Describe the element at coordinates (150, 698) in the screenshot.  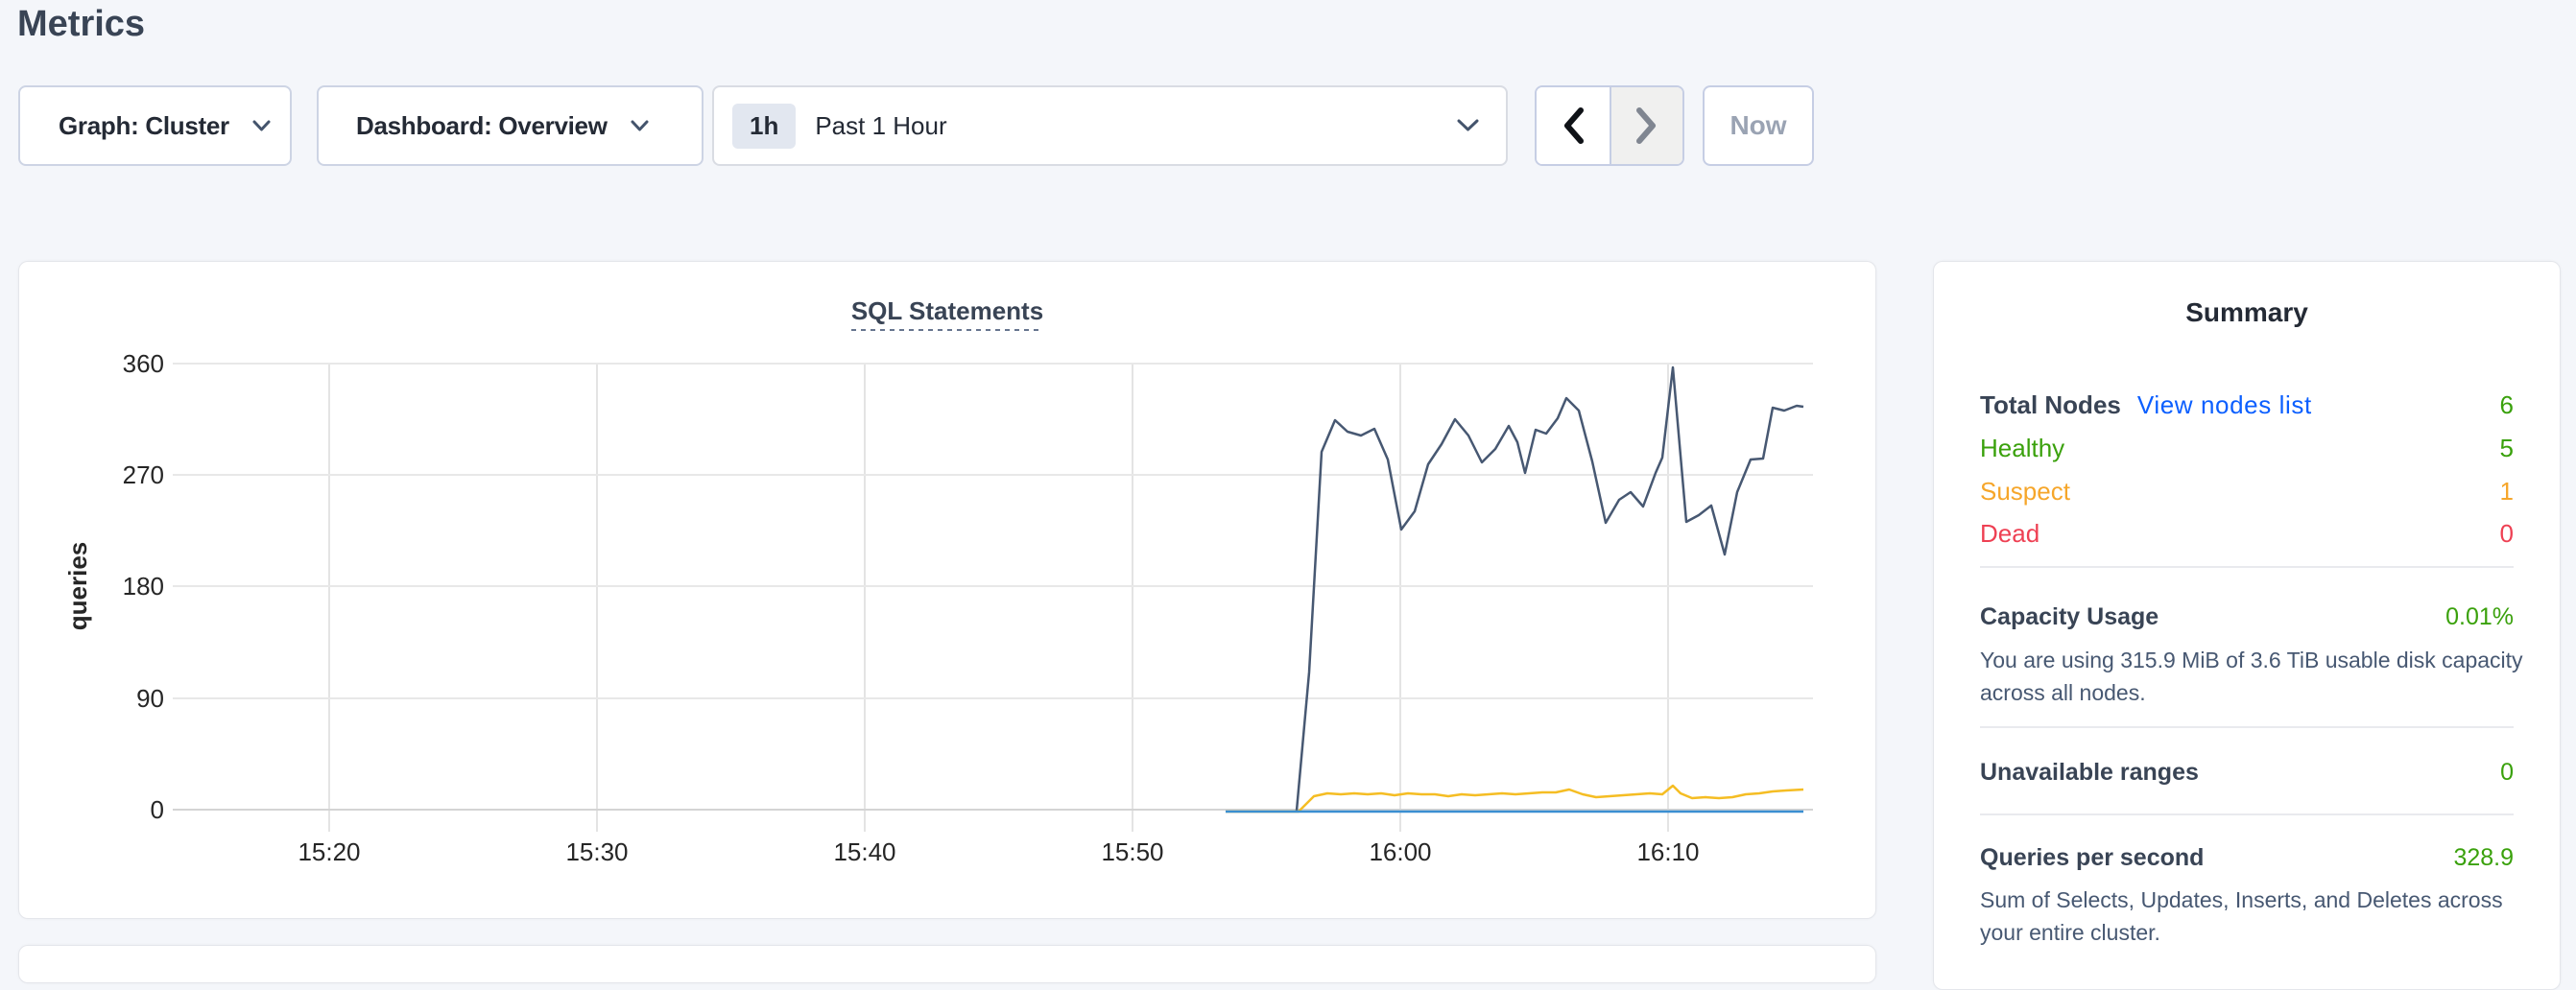
I see `svg-text: 90` at that location.